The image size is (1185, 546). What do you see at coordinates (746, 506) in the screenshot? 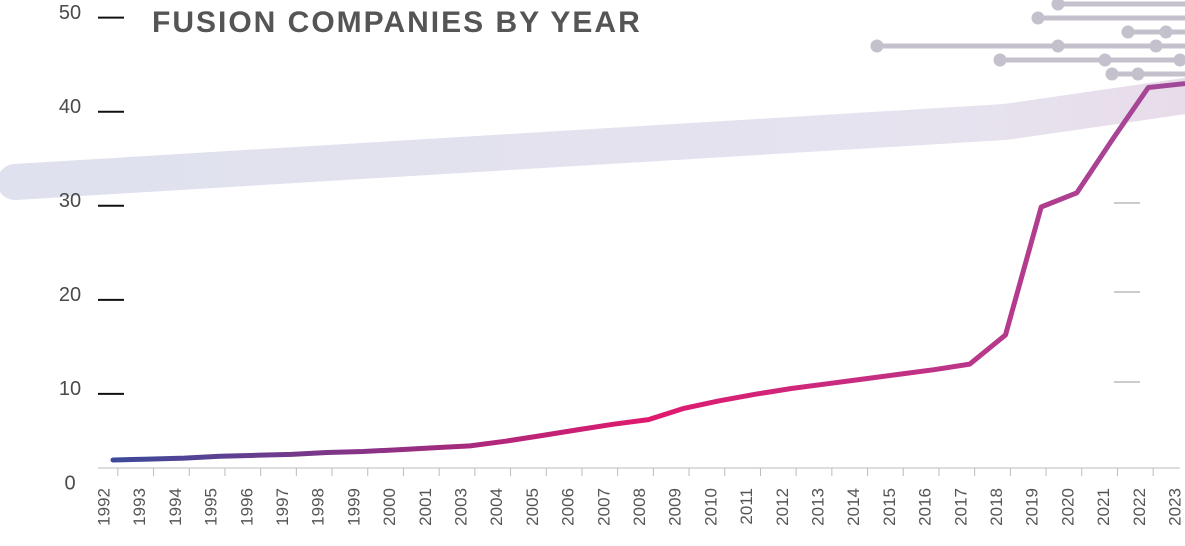
I see `x-tick-label: 2011` at bounding box center [746, 506].